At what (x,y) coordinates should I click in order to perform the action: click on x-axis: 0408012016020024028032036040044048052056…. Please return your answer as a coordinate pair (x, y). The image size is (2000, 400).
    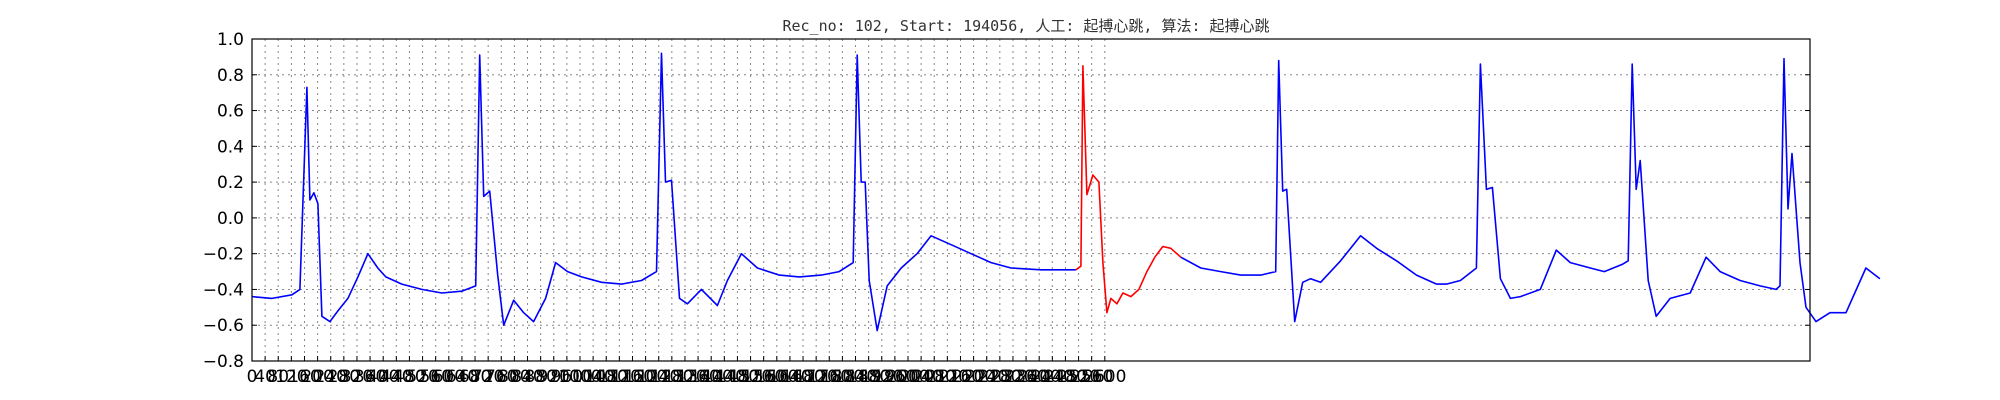
    Looking at the image, I should click on (686, 371).